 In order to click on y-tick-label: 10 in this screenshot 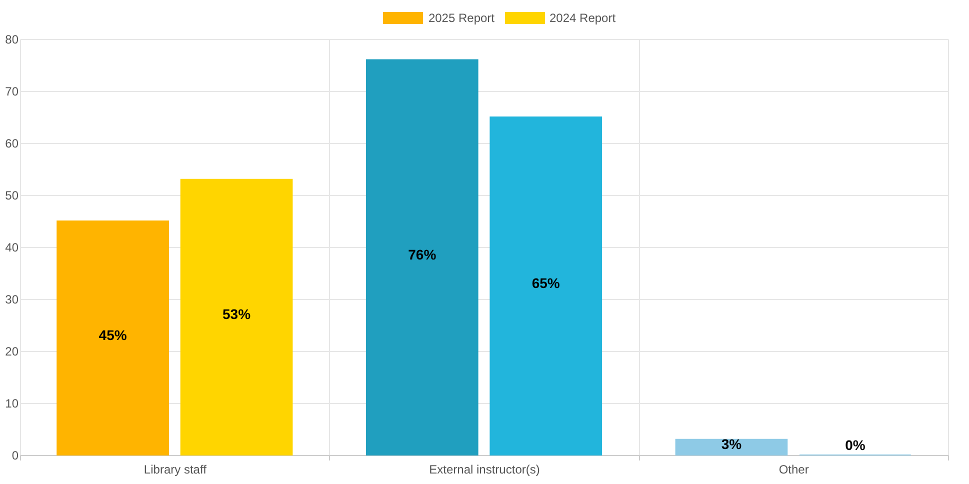, I will do `click(12, 403)`.